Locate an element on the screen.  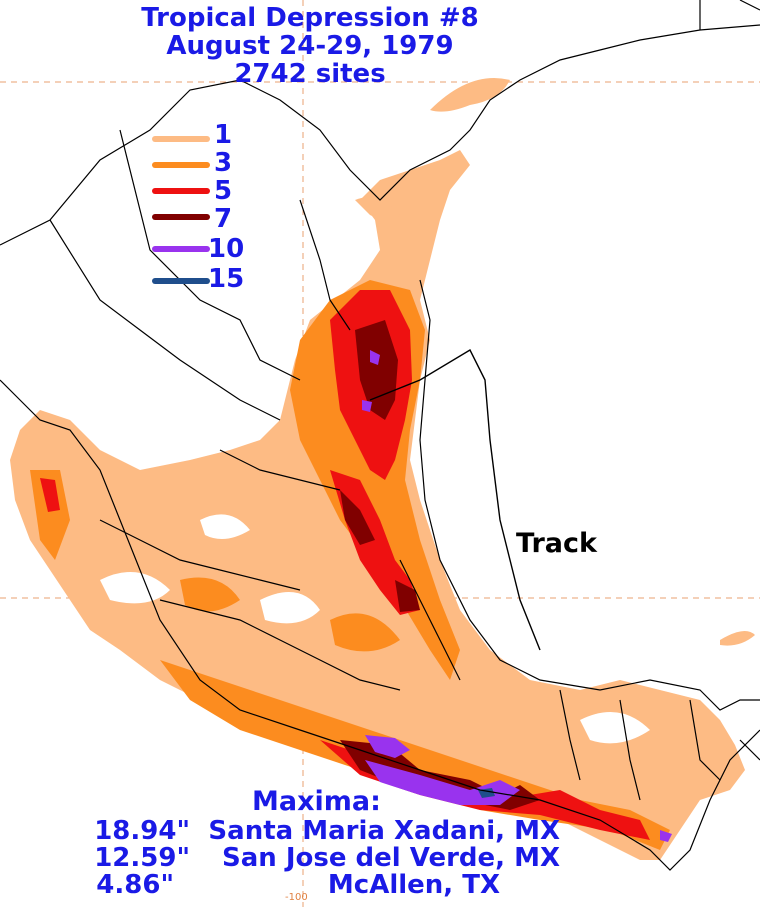
map-title-line1: Tropical Depression #8 is located at coordinates (310, 18).